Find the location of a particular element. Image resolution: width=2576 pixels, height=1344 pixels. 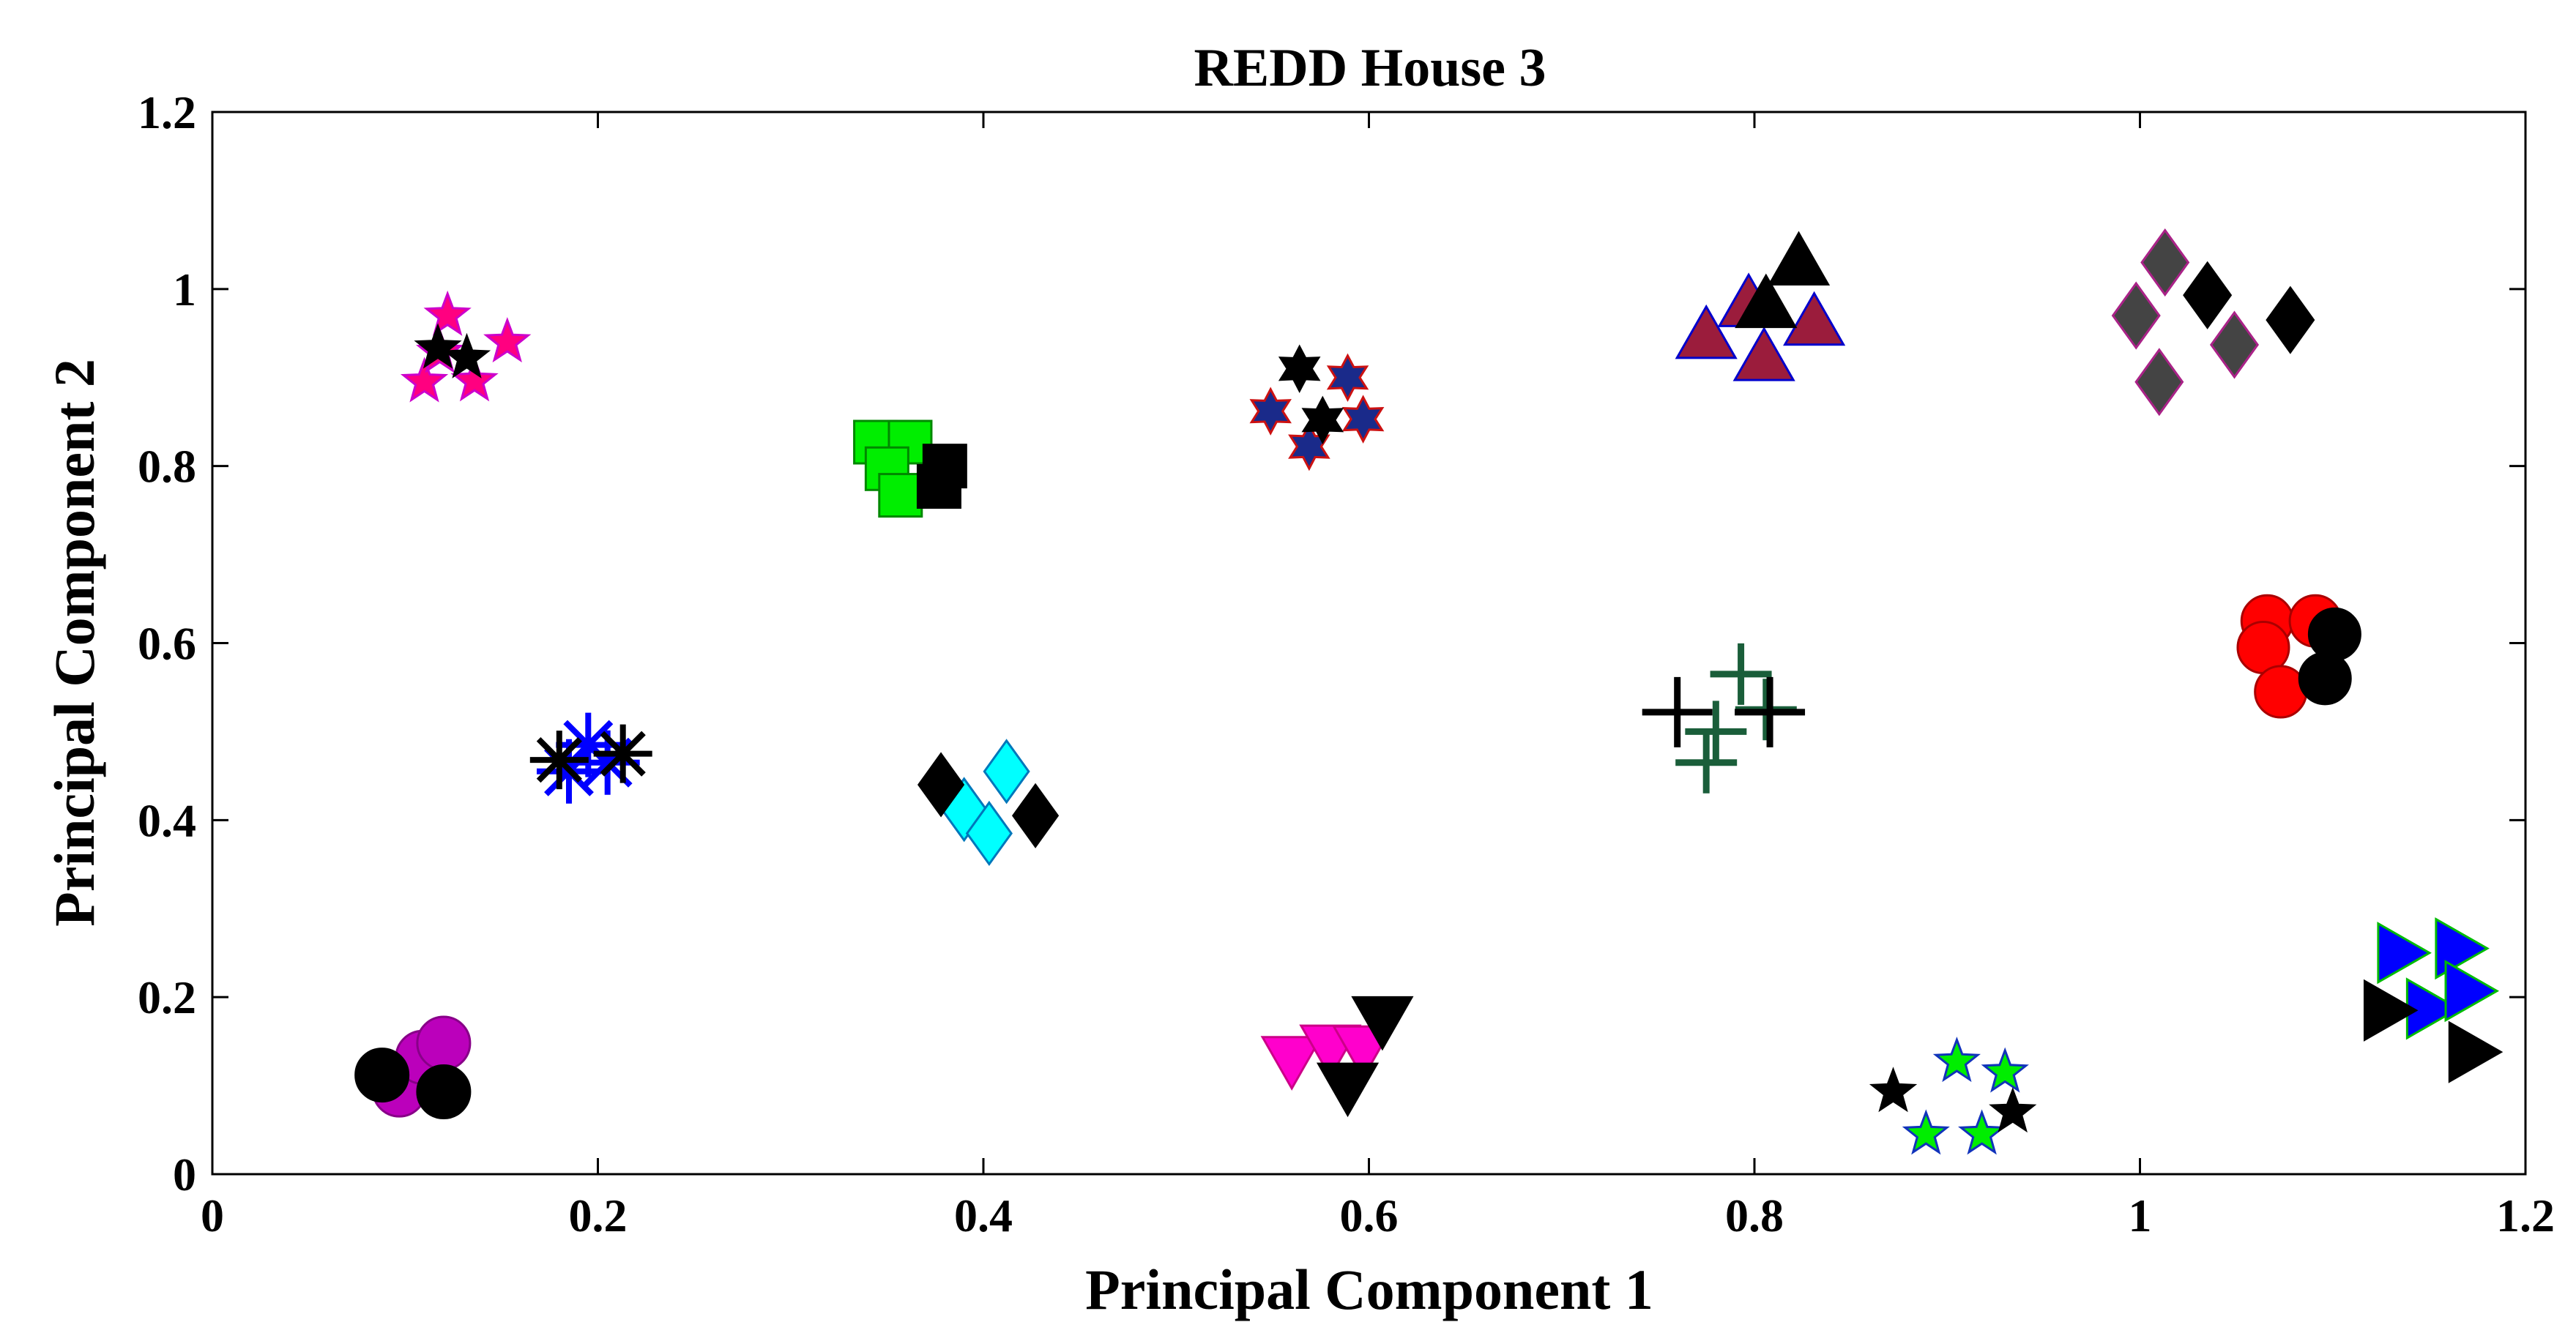

y-tick-label: 0.4 is located at coordinates (167, 820).